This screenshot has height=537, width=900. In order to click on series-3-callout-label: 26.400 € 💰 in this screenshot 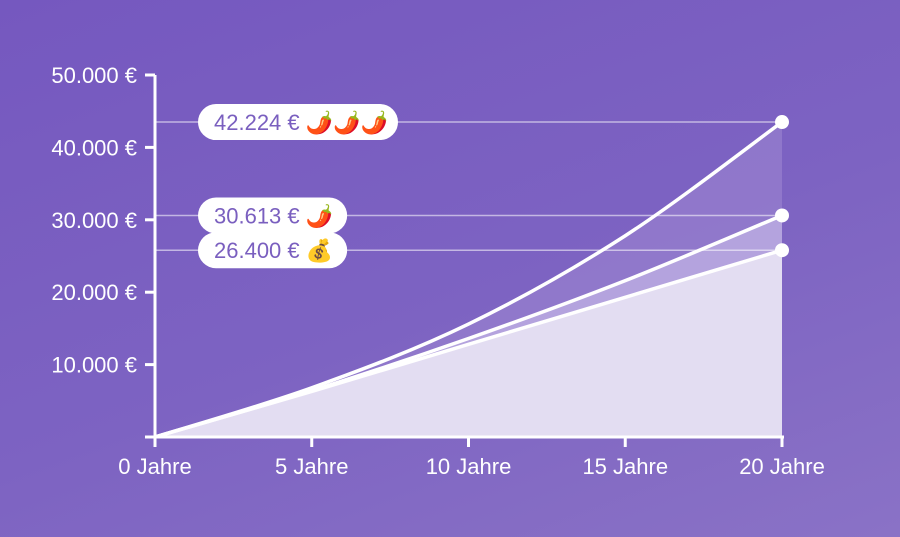, I will do `click(273, 251)`.